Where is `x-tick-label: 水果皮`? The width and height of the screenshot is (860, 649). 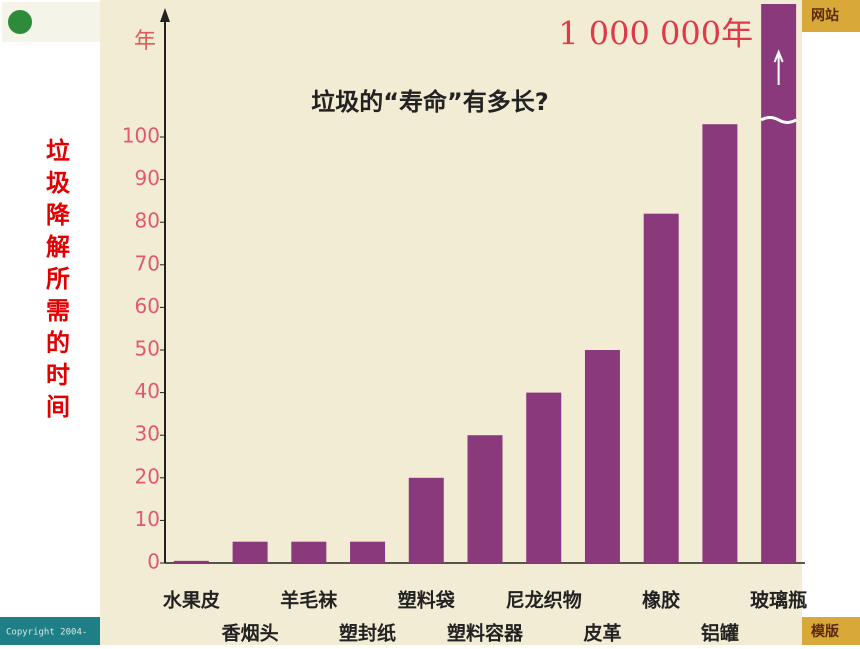
x-tick-label: 水果皮 is located at coordinates (191, 600).